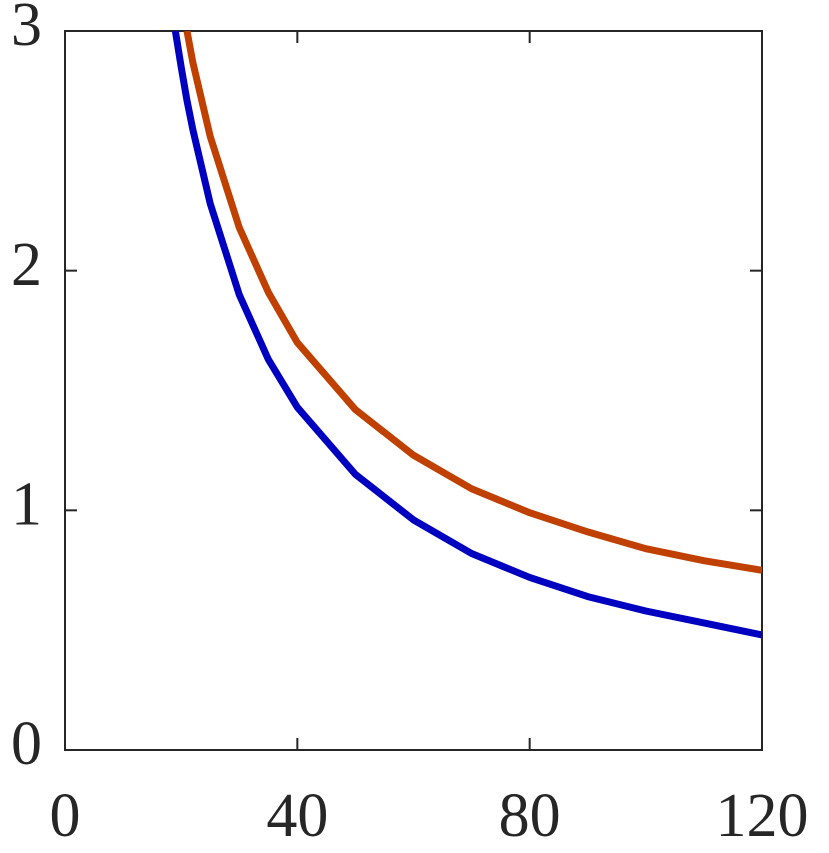  Describe the element at coordinates (530, 816) in the screenshot. I see `x-tick-label: 80` at that location.